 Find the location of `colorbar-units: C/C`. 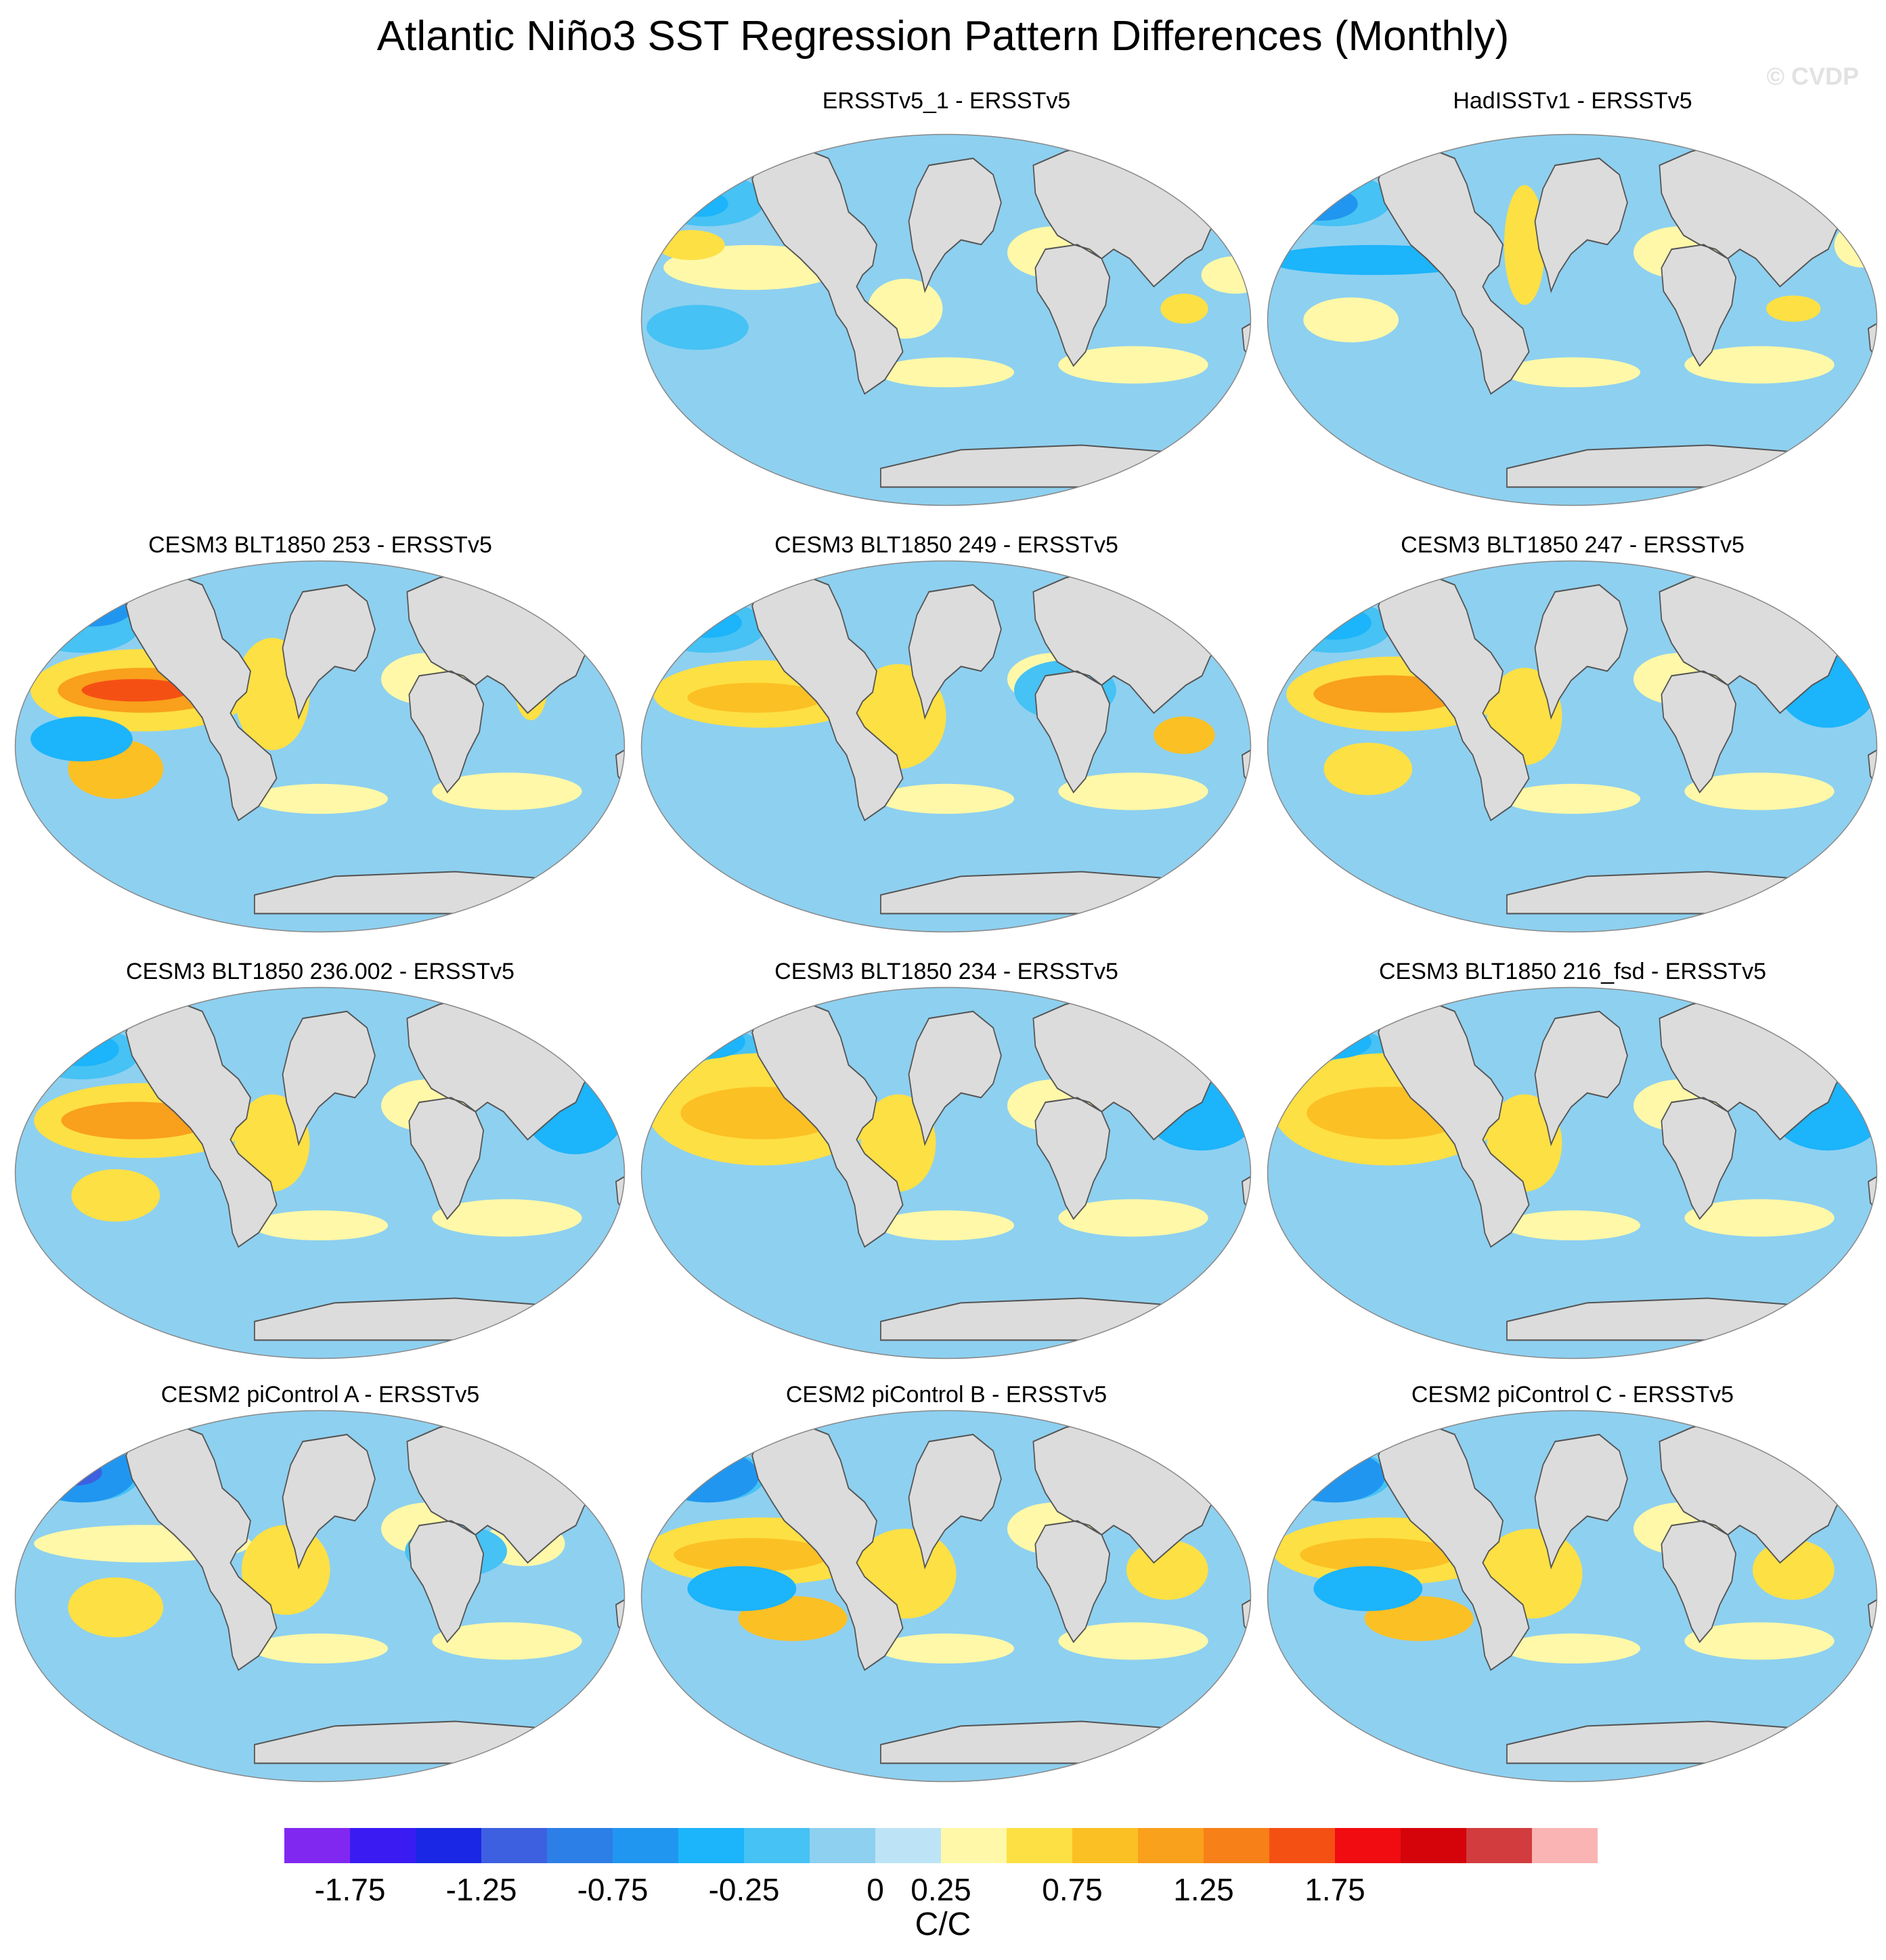

colorbar-units: C/C is located at coordinates (943, 1924).